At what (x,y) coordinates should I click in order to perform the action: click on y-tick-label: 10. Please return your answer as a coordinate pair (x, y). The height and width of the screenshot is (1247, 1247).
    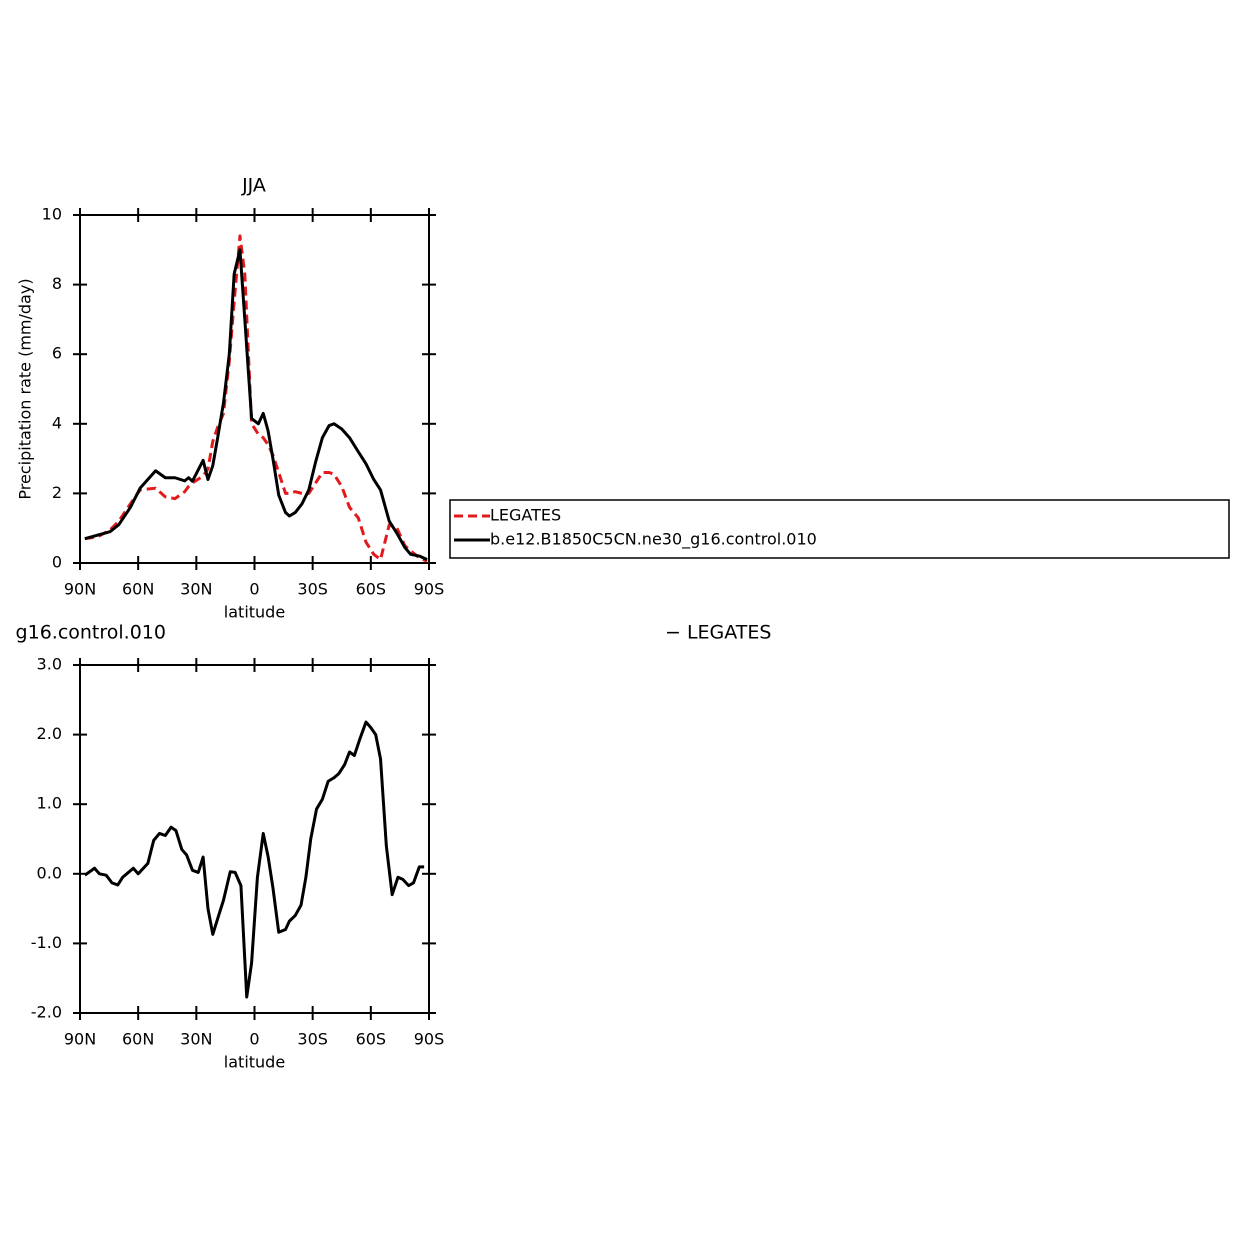
    Looking at the image, I should click on (52, 214).